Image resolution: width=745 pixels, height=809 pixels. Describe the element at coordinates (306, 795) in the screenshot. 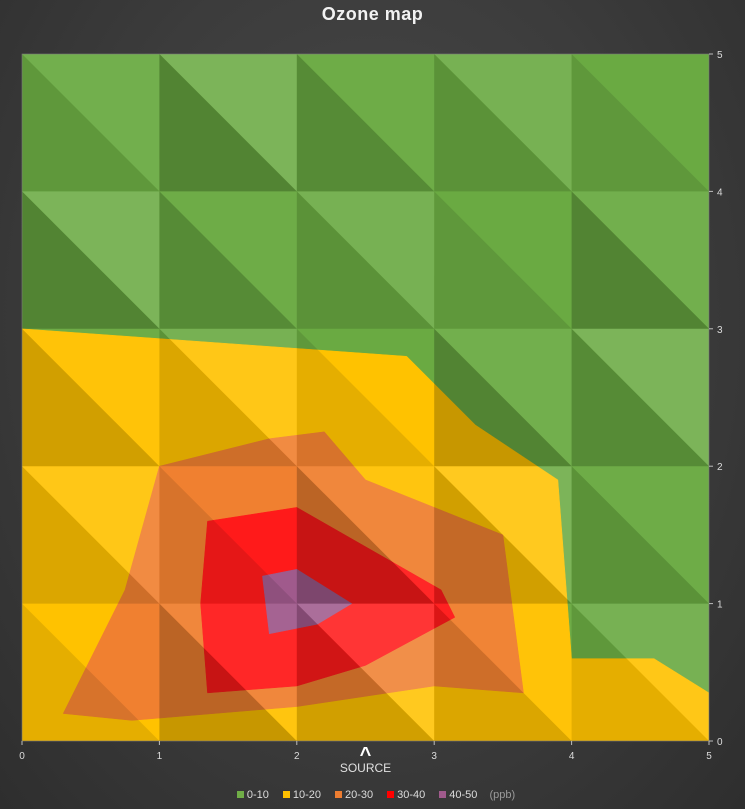

I see `legend-label: 10-20` at that location.